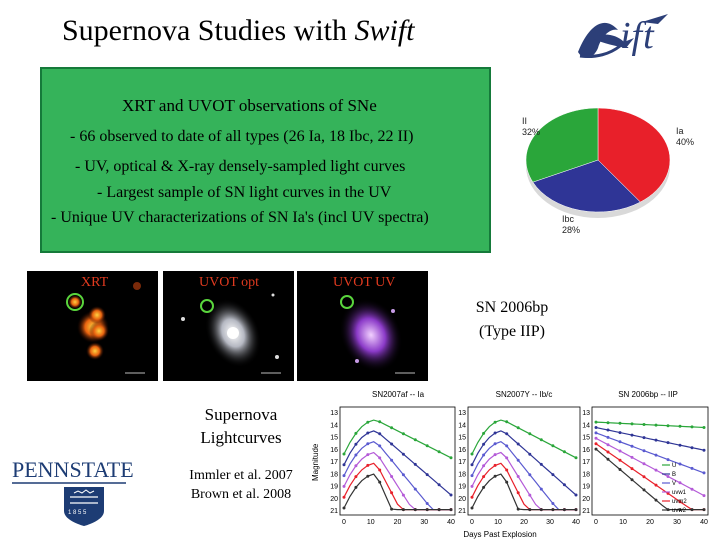 This screenshot has width=720, height=545. What do you see at coordinates (241, 414) in the screenshot?
I see `lightcurves-title-line1: Supernova` at bounding box center [241, 414].